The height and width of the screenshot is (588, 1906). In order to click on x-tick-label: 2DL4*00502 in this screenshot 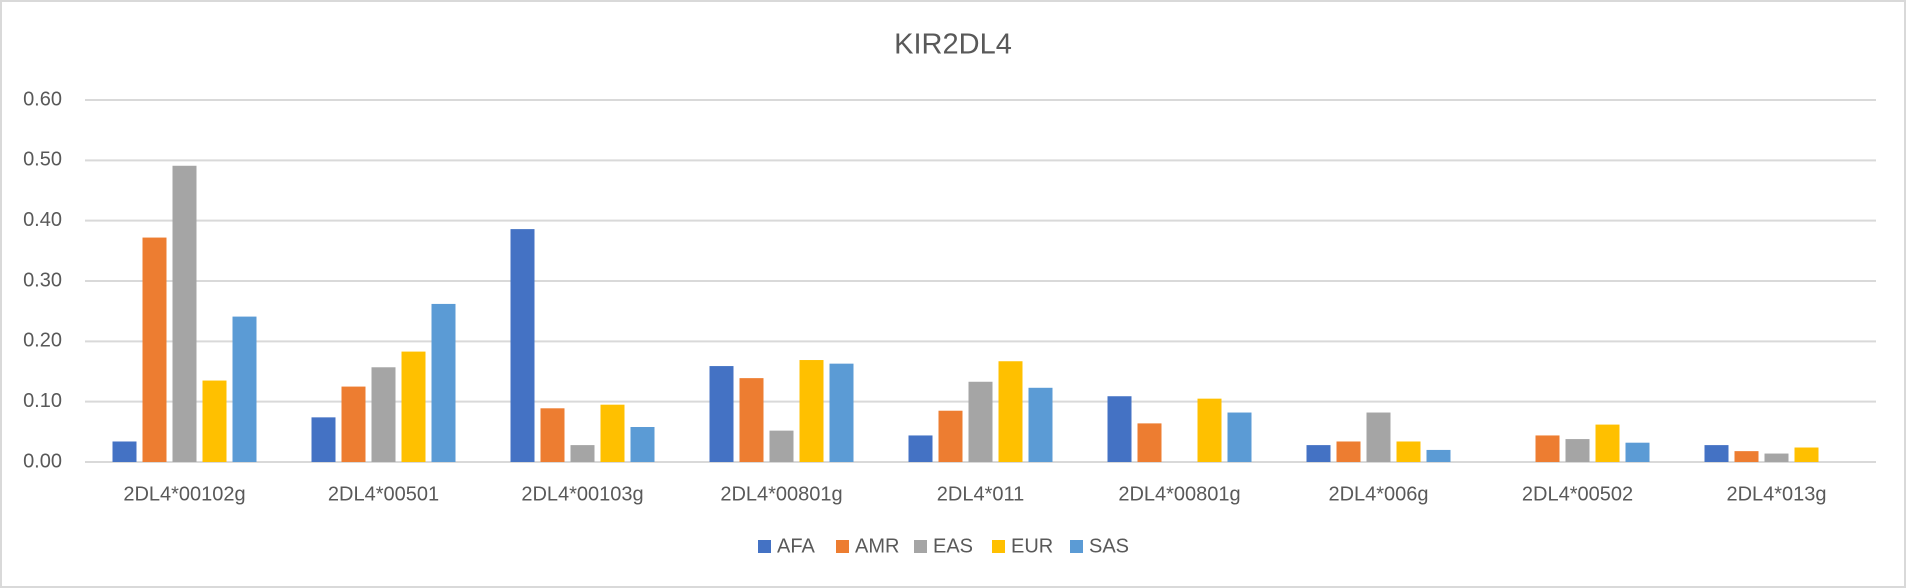, I will do `click(1577, 494)`.